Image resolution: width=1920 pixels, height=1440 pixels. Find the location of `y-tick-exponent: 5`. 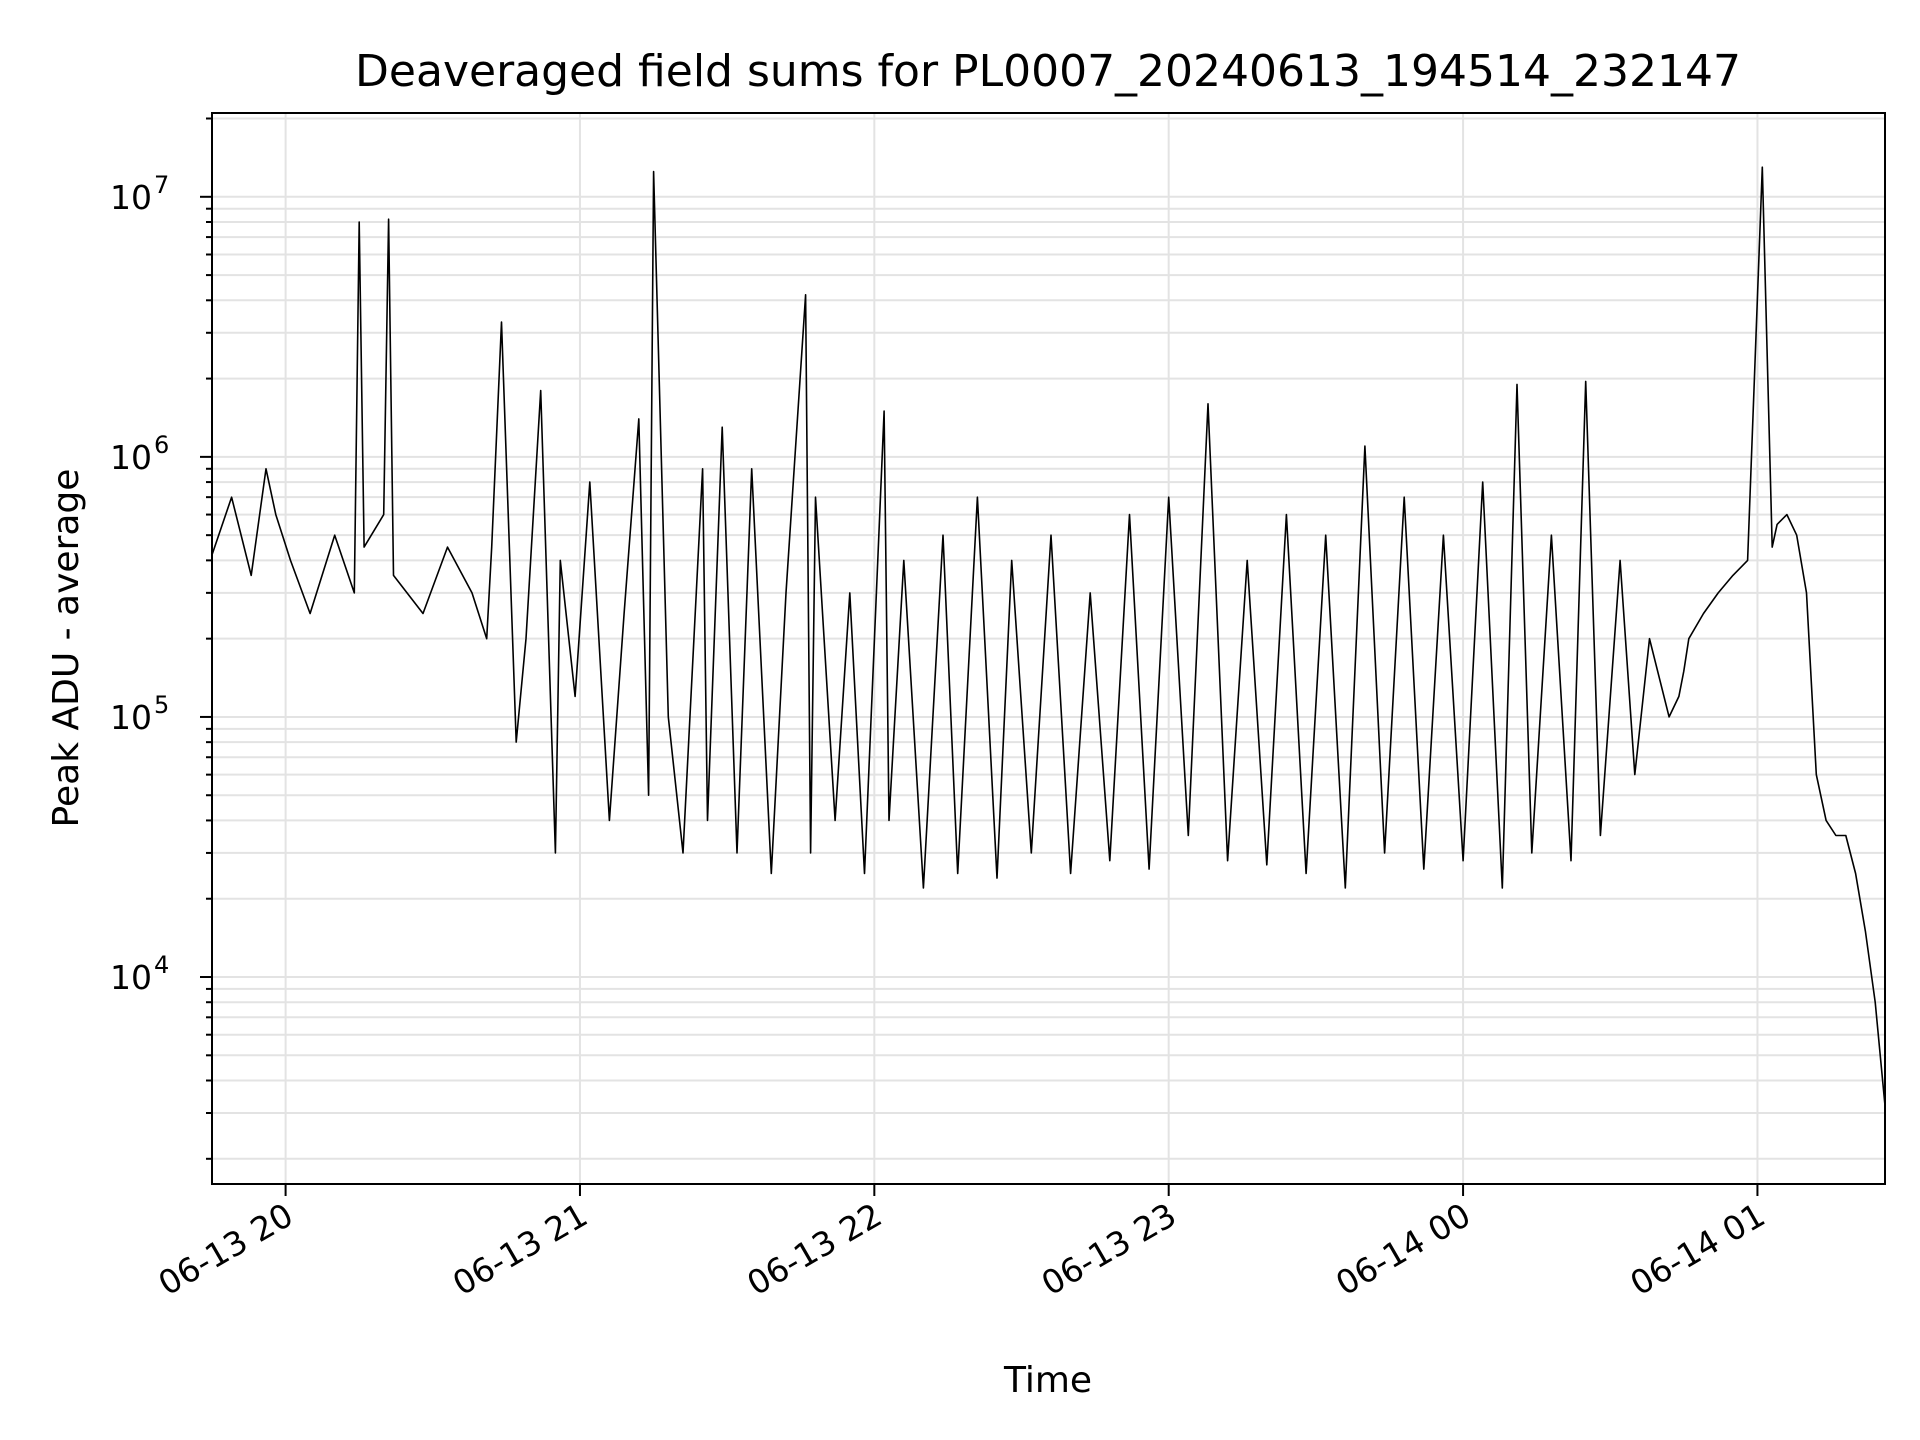

y-tick-exponent: 5 is located at coordinates (161, 705).